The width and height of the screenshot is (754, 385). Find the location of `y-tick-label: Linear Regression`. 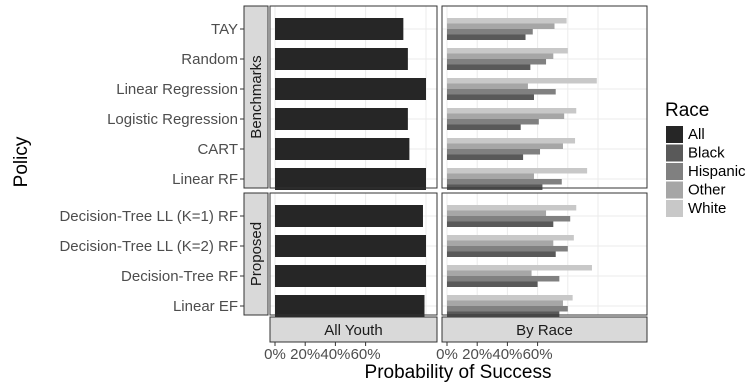

y-tick-label: Linear Regression is located at coordinates (177, 89).